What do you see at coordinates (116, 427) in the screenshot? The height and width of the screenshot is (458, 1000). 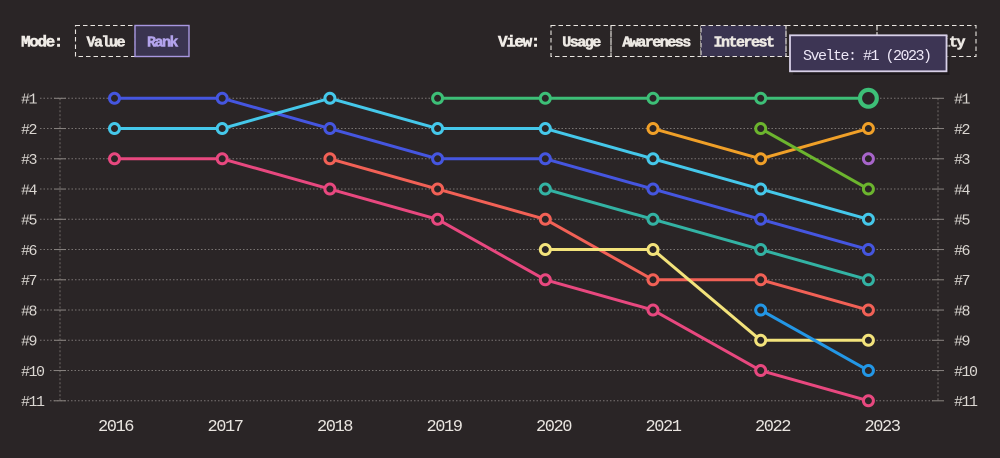 I see `svg-text: 2016` at bounding box center [116, 427].